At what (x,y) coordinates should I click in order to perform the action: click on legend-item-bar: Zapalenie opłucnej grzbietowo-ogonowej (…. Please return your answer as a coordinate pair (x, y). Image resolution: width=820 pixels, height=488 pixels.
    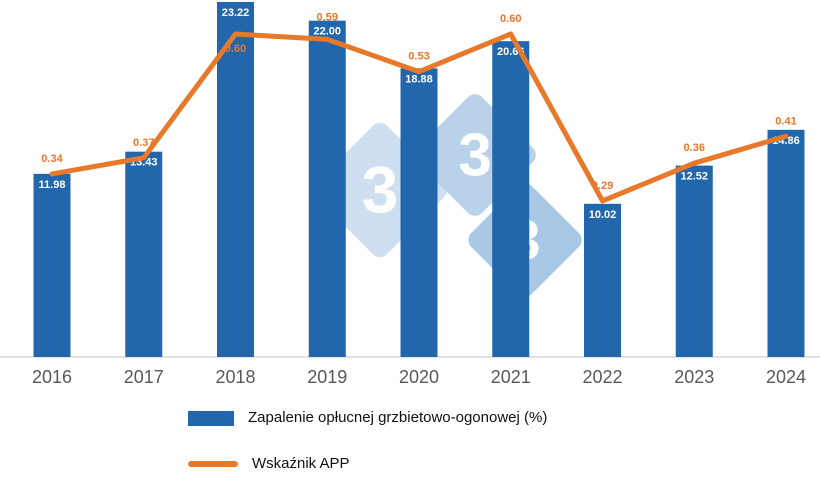
    Looking at the image, I should click on (367, 418).